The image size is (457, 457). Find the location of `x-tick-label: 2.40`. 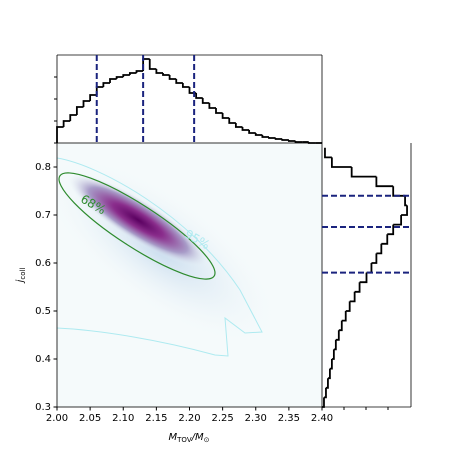

x-tick-label: 2.40 is located at coordinates (322, 418).